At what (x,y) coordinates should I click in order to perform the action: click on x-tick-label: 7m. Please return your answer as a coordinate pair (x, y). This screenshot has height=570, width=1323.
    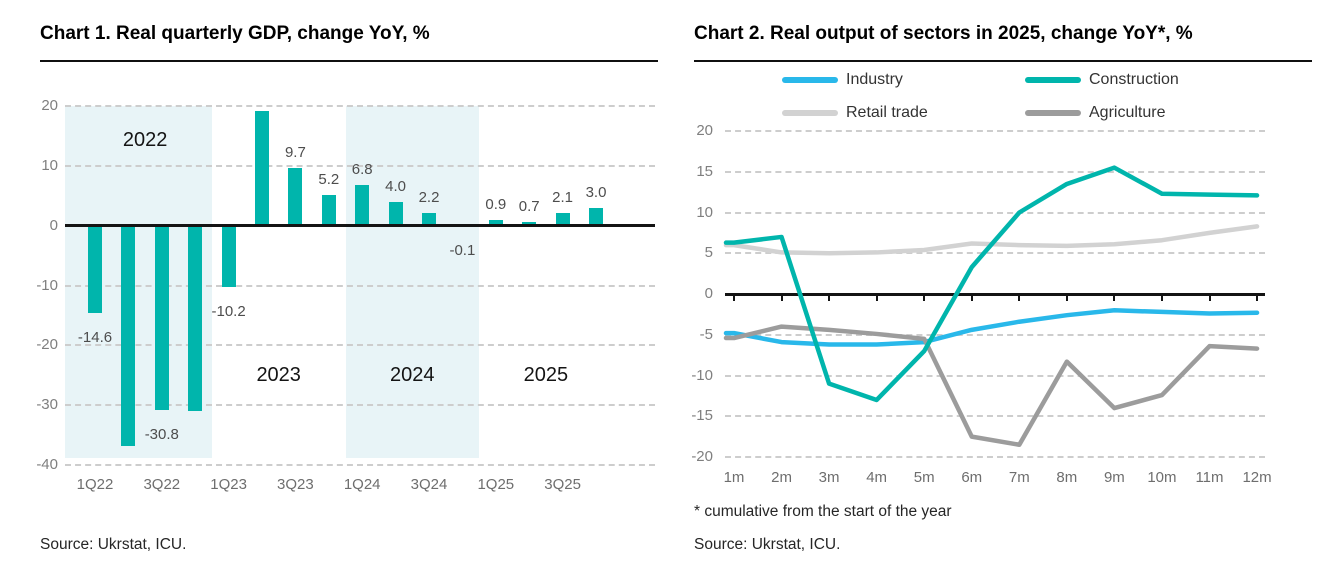
    Looking at the image, I should click on (1019, 477).